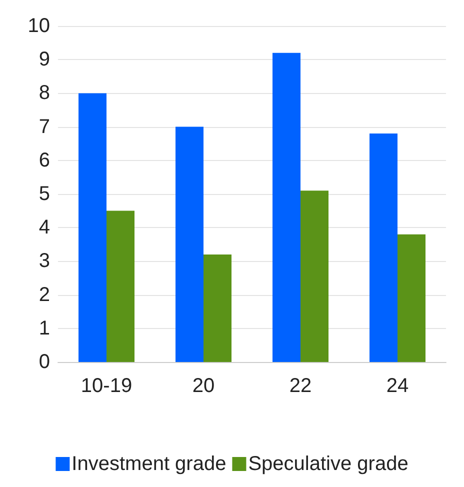  What do you see at coordinates (300, 386) in the screenshot?
I see `x-tick-label: 22` at bounding box center [300, 386].